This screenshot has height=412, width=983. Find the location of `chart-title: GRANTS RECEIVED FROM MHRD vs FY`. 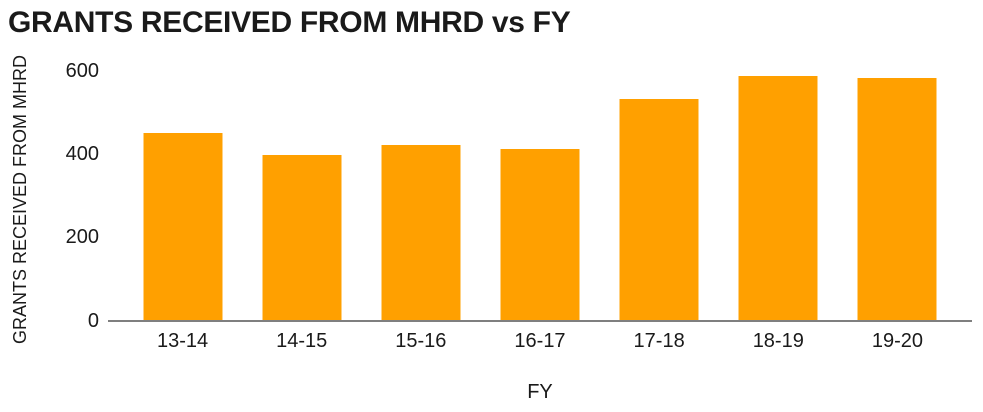

chart-title: GRANTS RECEIVED FROM MHRD vs FY is located at coordinates (289, 22).